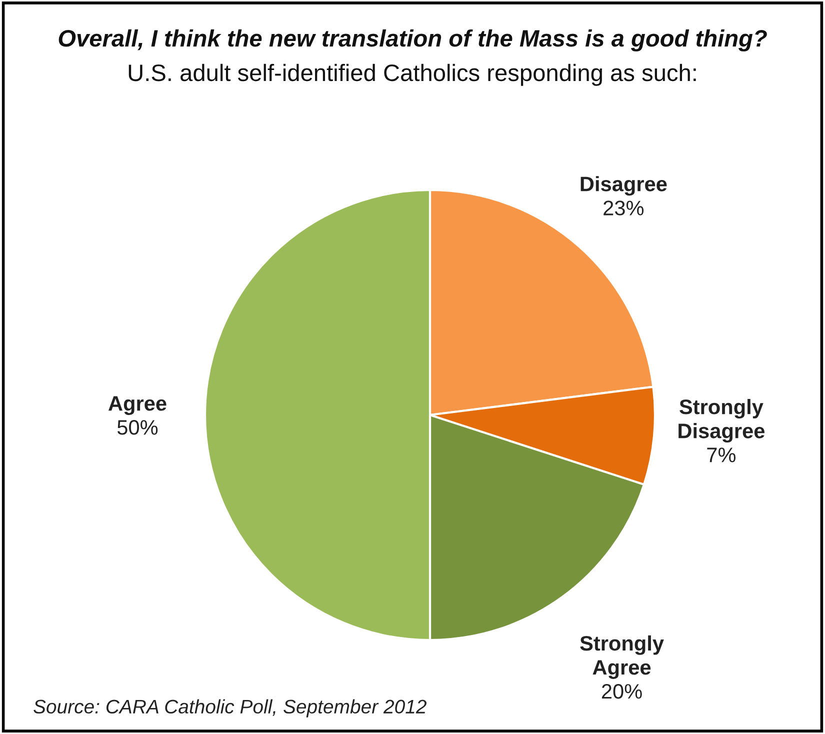  What do you see at coordinates (624, 208) in the screenshot?
I see `data-label: 23%` at bounding box center [624, 208].